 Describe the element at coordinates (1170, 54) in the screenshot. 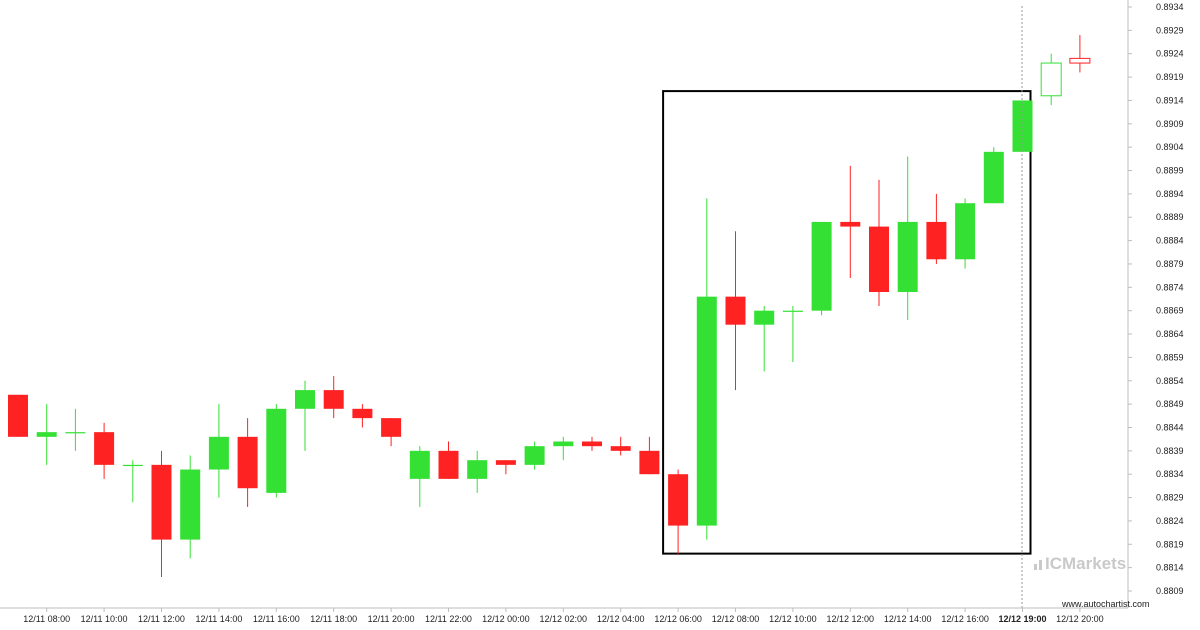

I see `y-tick-label: 0.8924` at that location.